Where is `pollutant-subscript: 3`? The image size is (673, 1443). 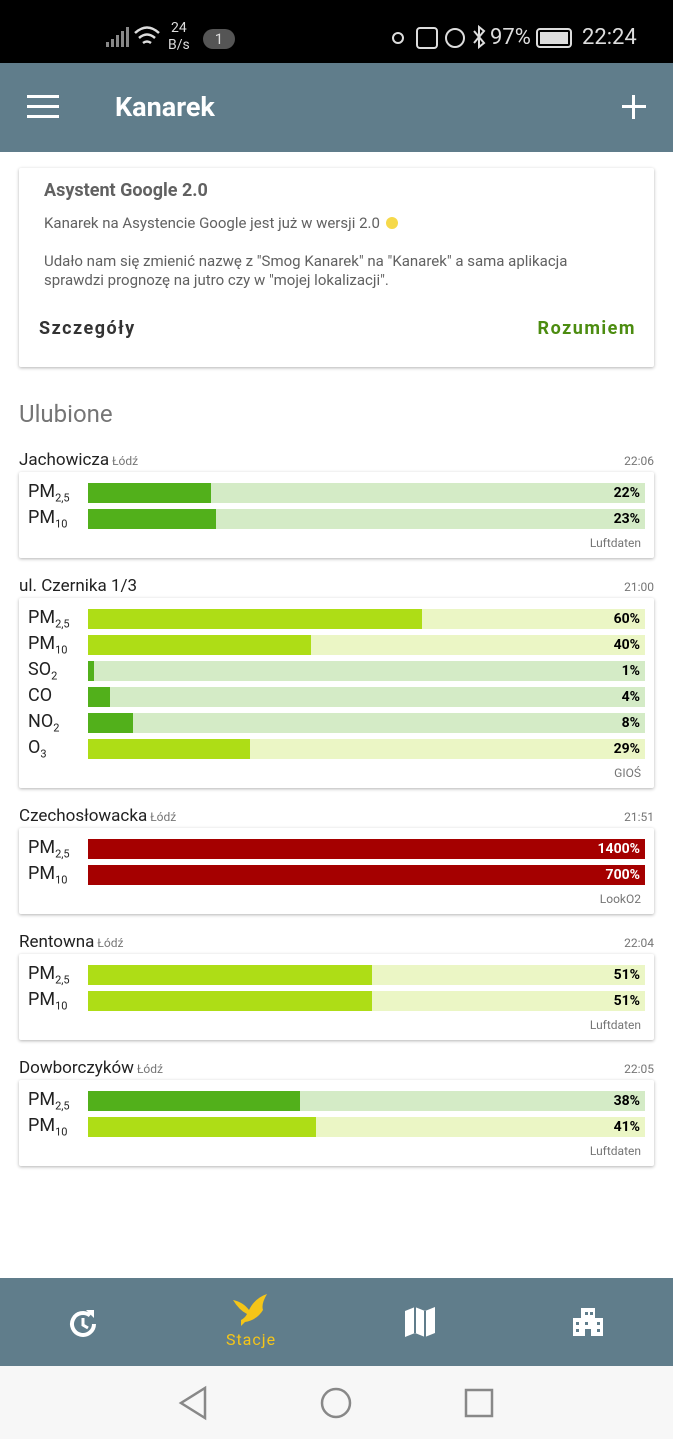
pollutant-subscript: 3 is located at coordinates (43, 754).